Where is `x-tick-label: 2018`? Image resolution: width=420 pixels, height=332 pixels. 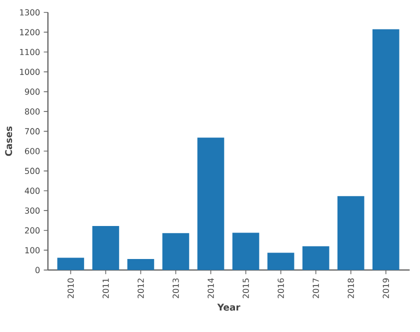
x-tick-label: 2018 is located at coordinates (351, 288).